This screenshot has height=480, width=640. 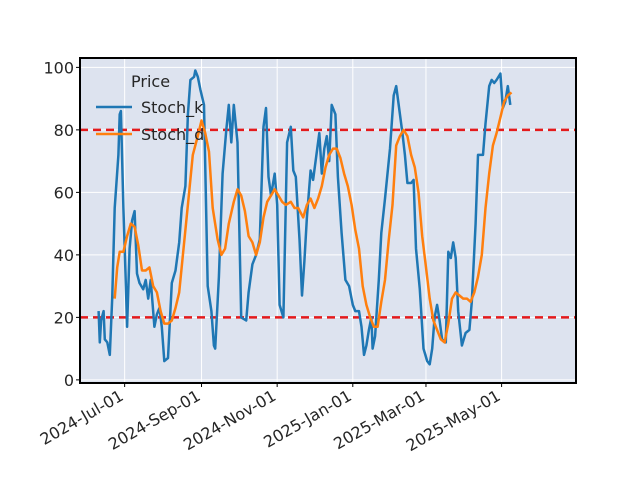 I want to click on legend-entry-label: Stoch_d, so click(x=172, y=135).